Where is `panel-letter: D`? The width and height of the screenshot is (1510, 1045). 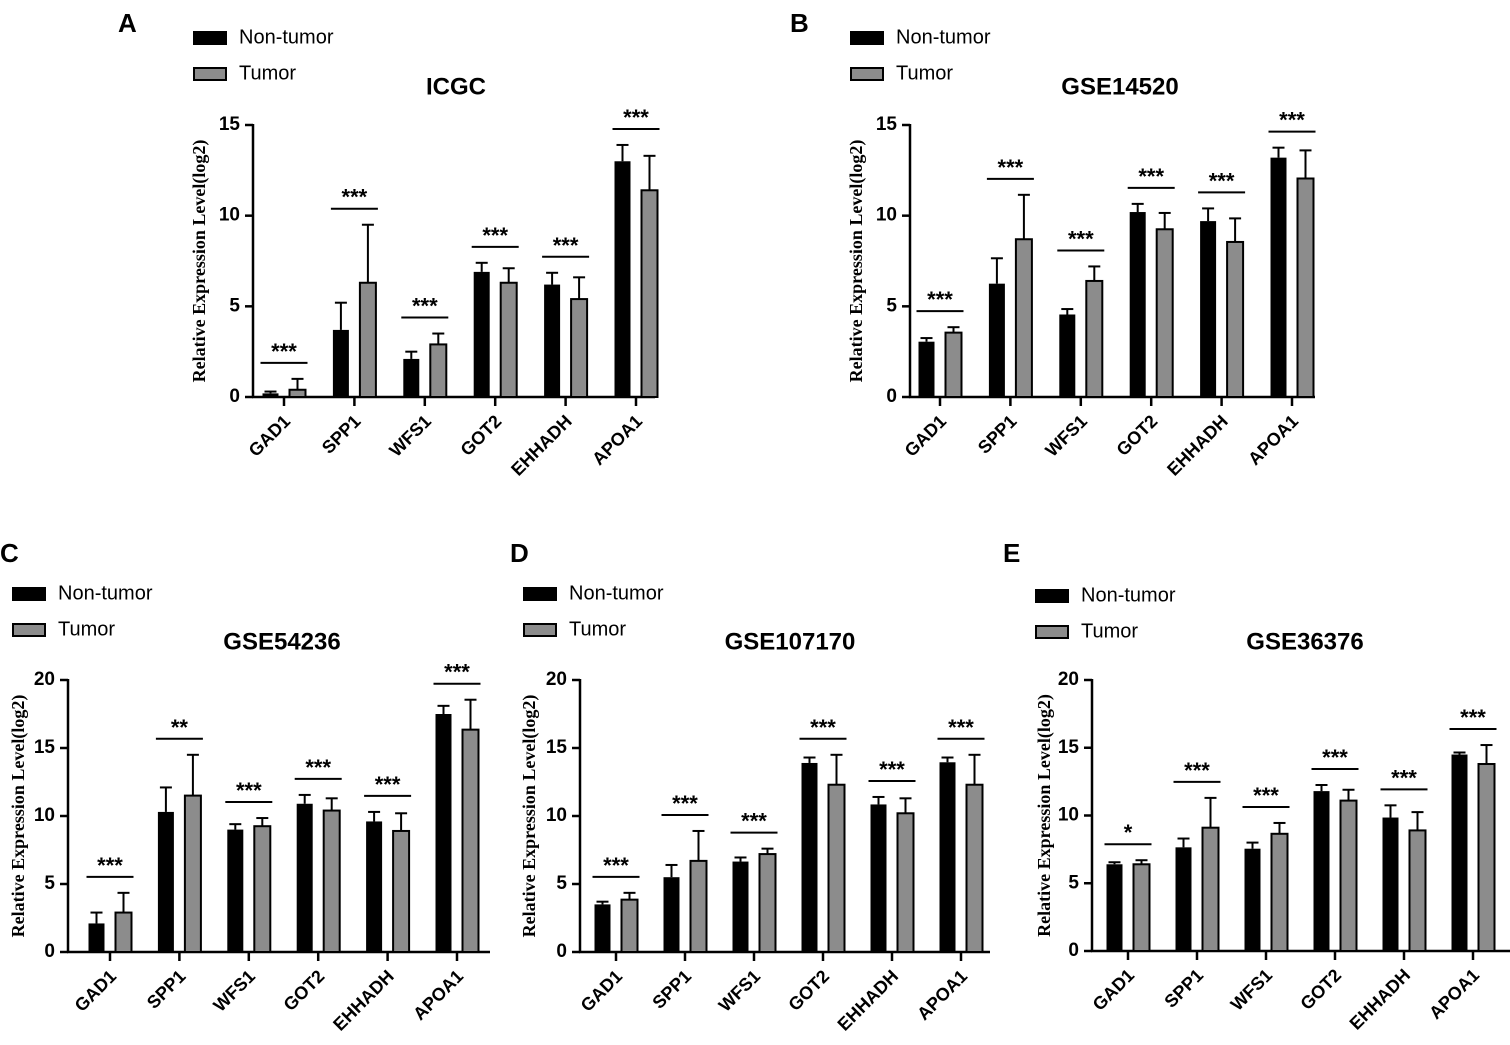
panel-letter: D is located at coordinates (519, 553).